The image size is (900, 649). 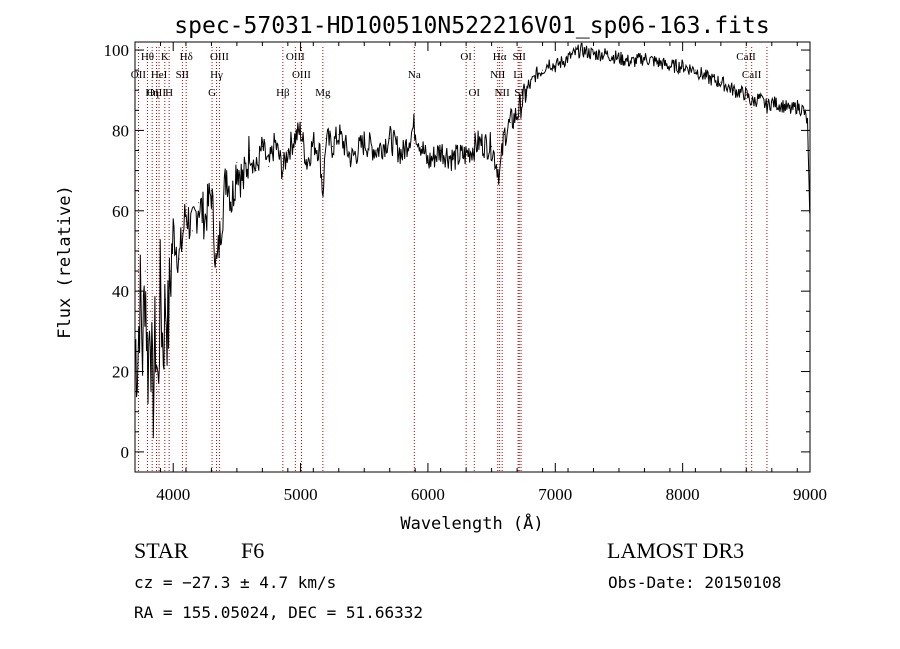 I want to click on line-label-2: Hδ, so click(x=186, y=57).